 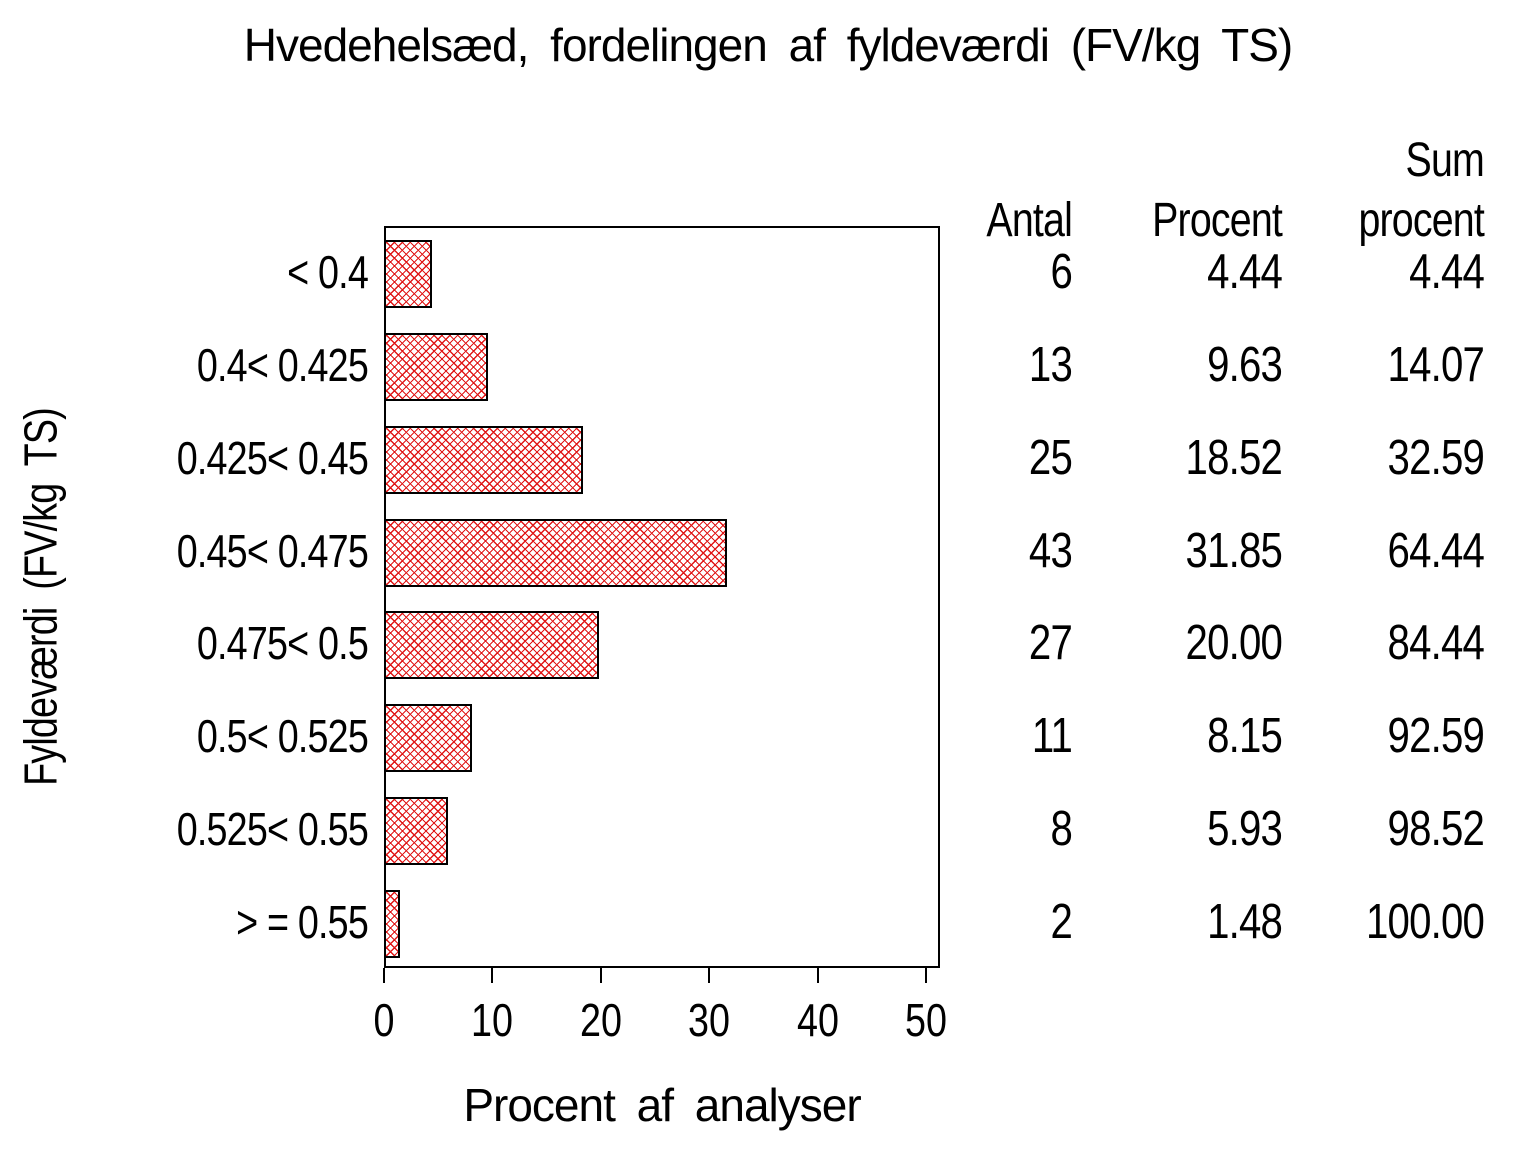 I want to click on table-row: 43 31.85 64.44, so click(x=1217, y=551).